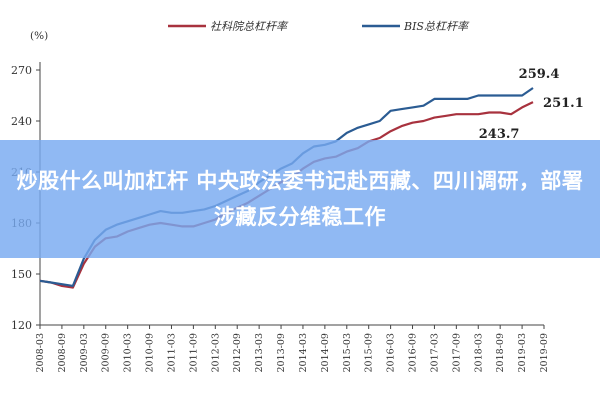 This screenshot has height=400, width=600. I want to click on x-tick-label: 2011-09, so click(193, 352).